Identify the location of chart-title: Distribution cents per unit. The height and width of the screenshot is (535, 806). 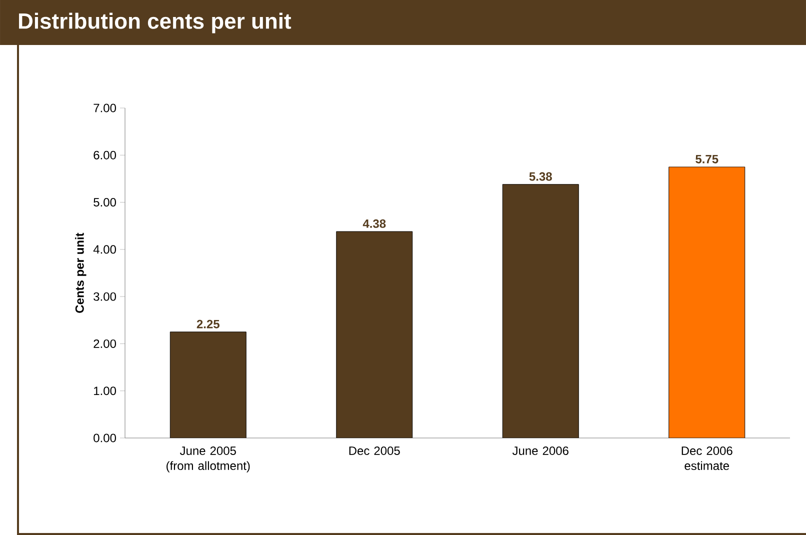
(155, 23).